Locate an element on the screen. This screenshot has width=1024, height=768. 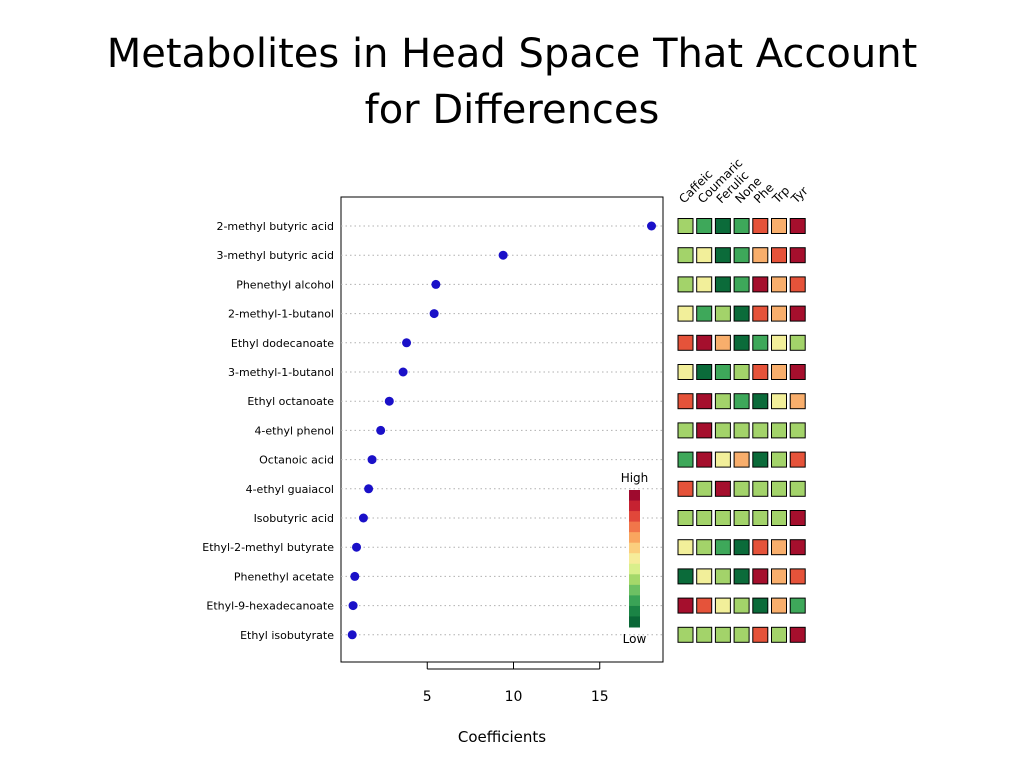
x-tick-label: 10 is located at coordinates (514, 697).